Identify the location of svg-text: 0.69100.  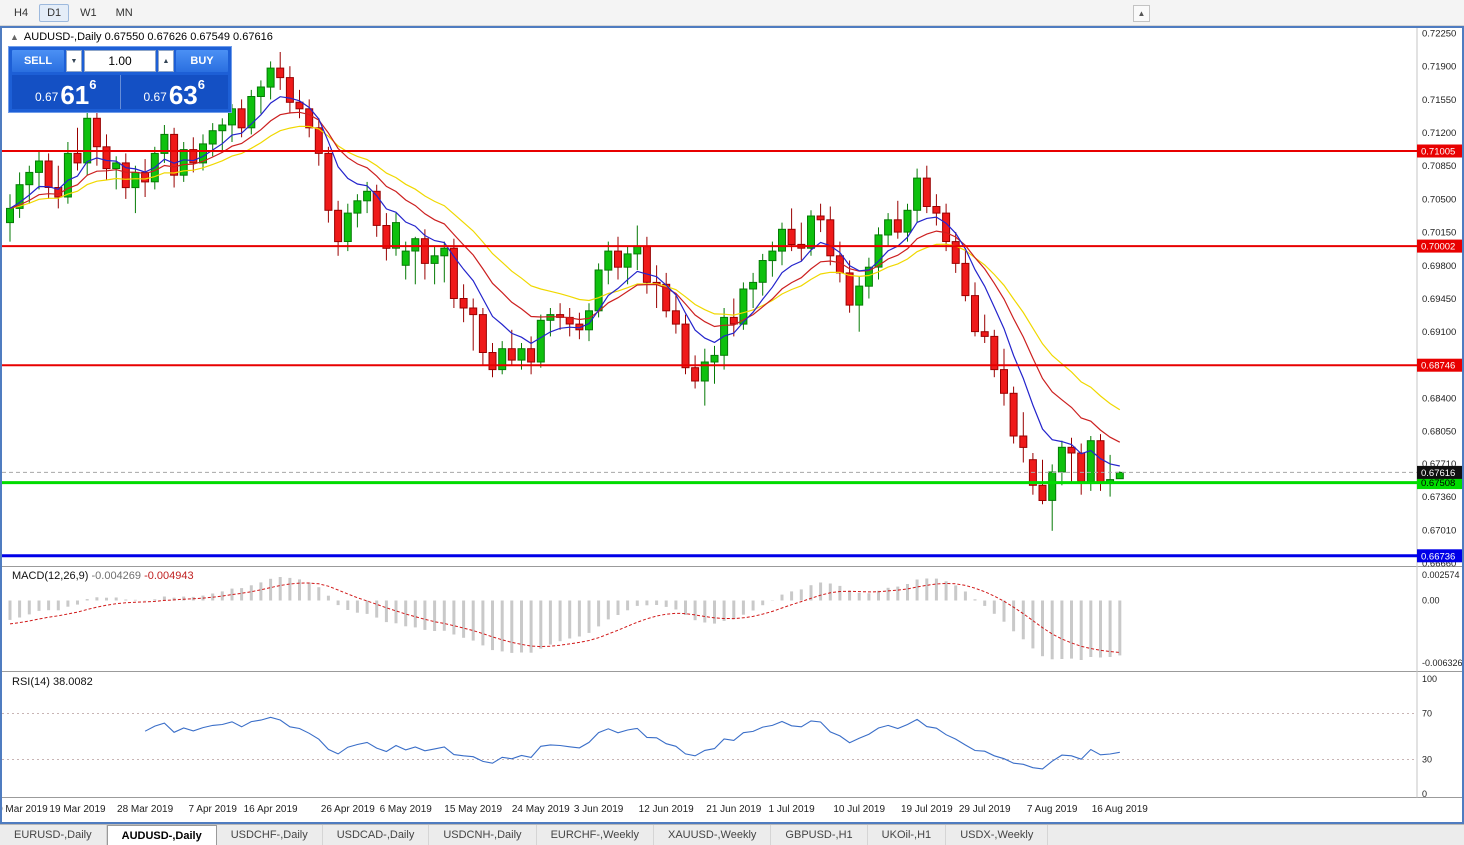
(1439, 332).